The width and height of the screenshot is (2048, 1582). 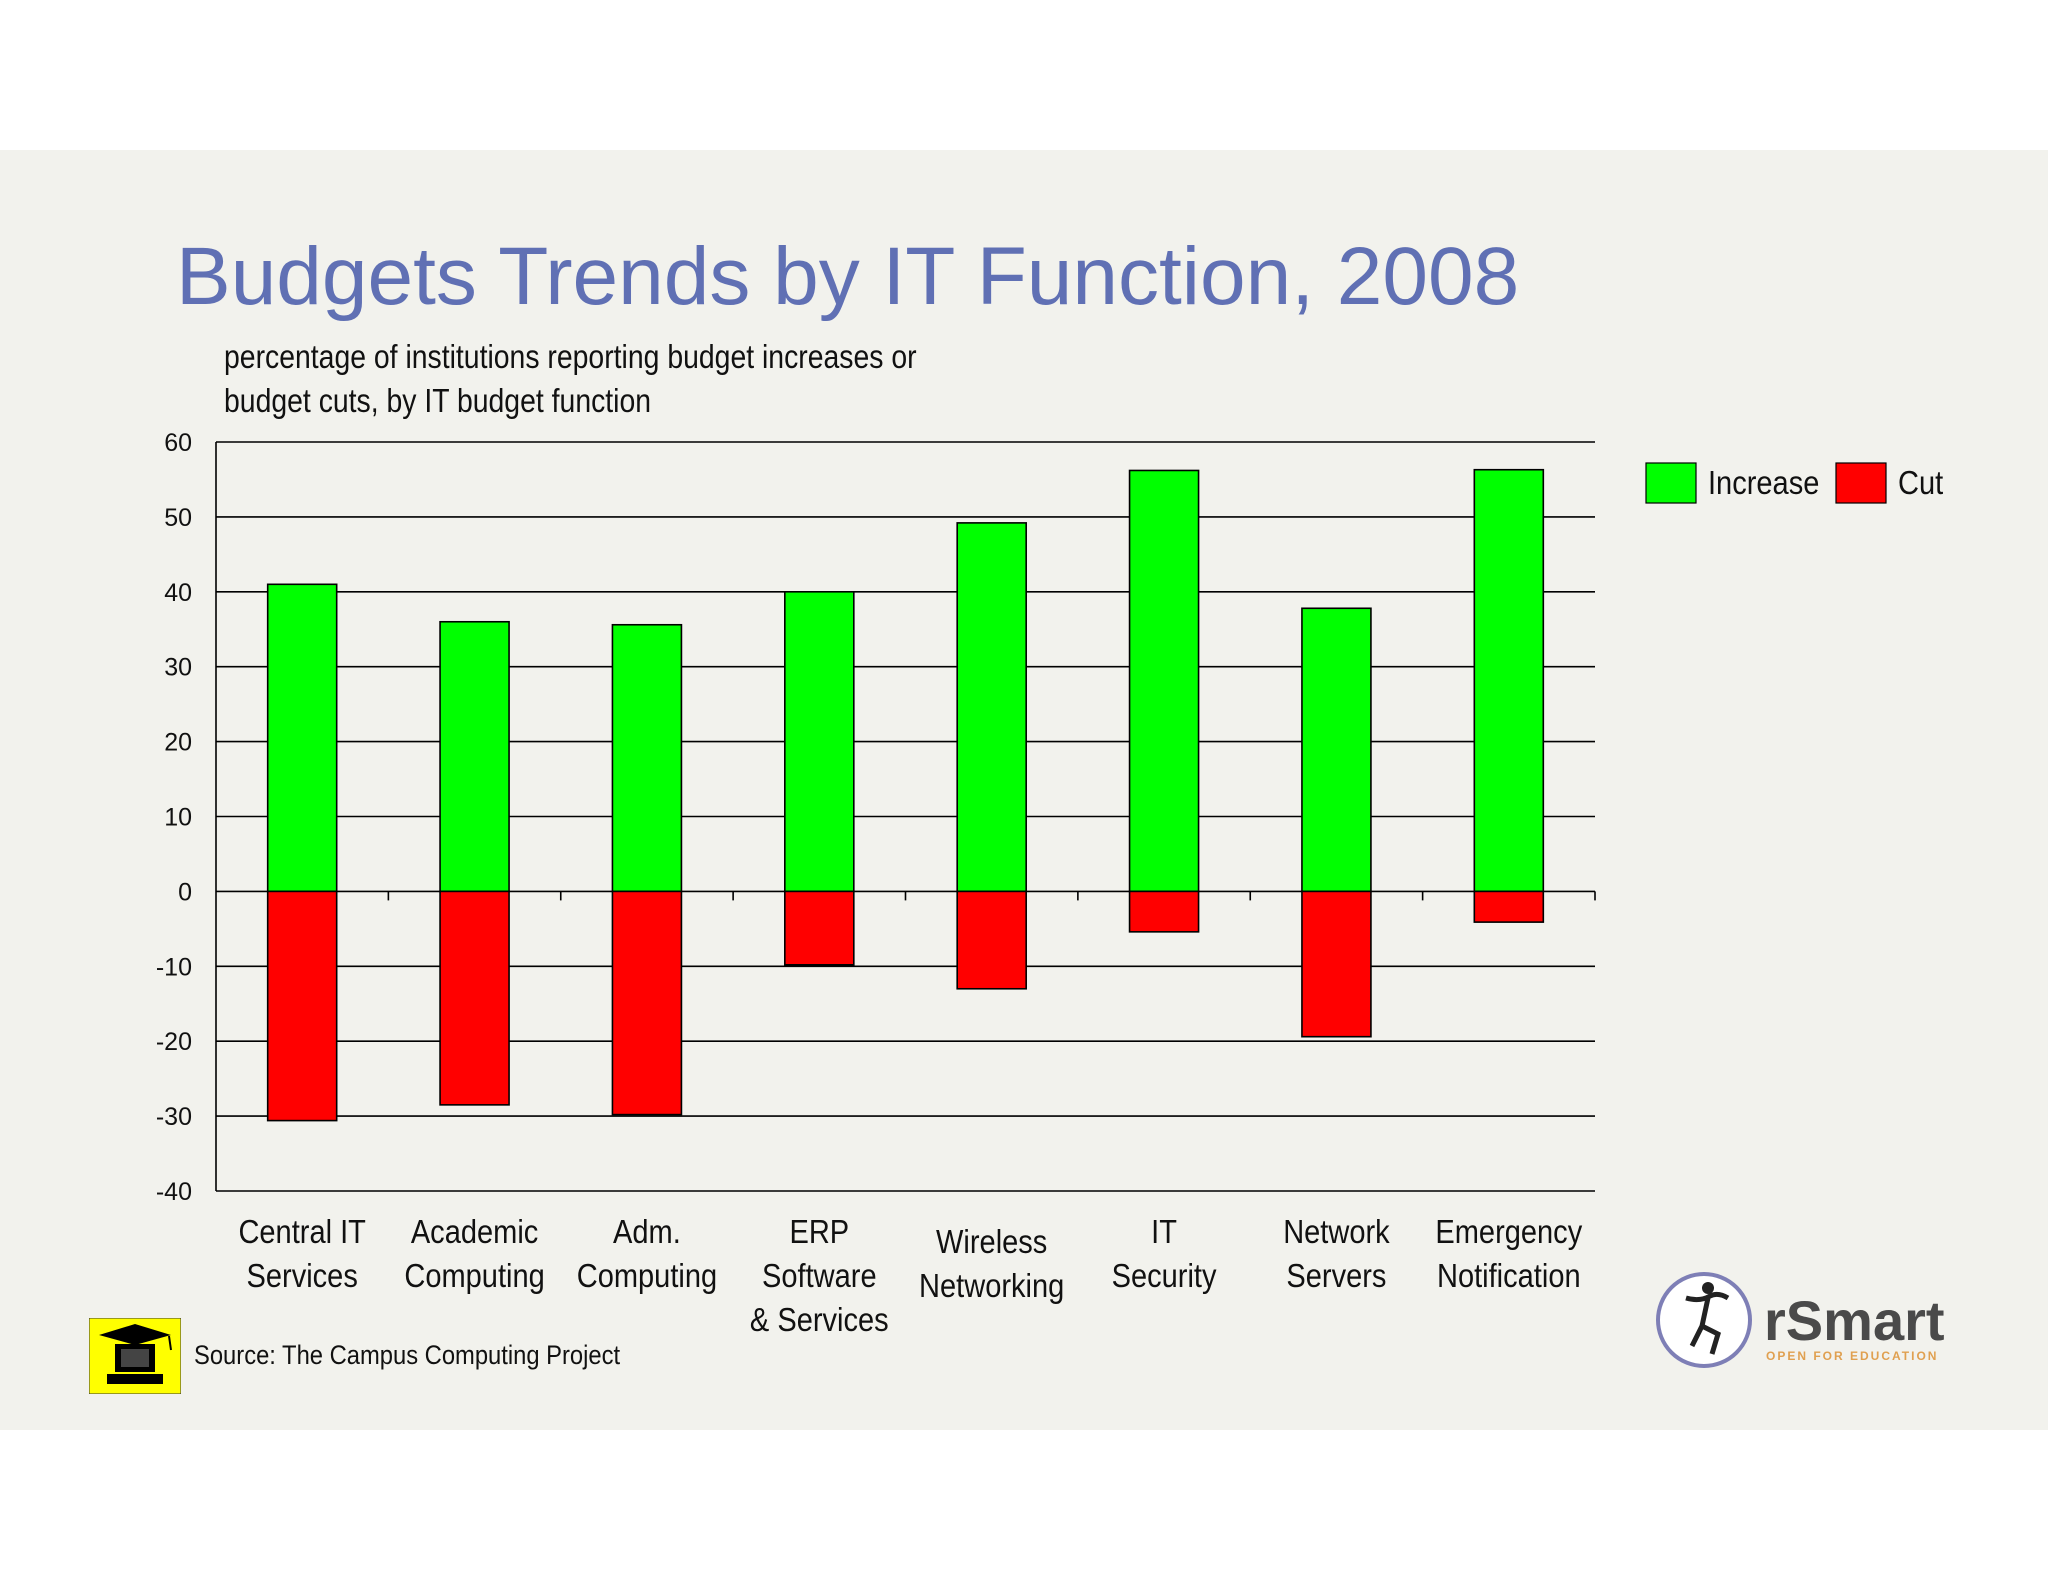 What do you see at coordinates (819, 1275) in the screenshot?
I see `x-category-label: Software` at bounding box center [819, 1275].